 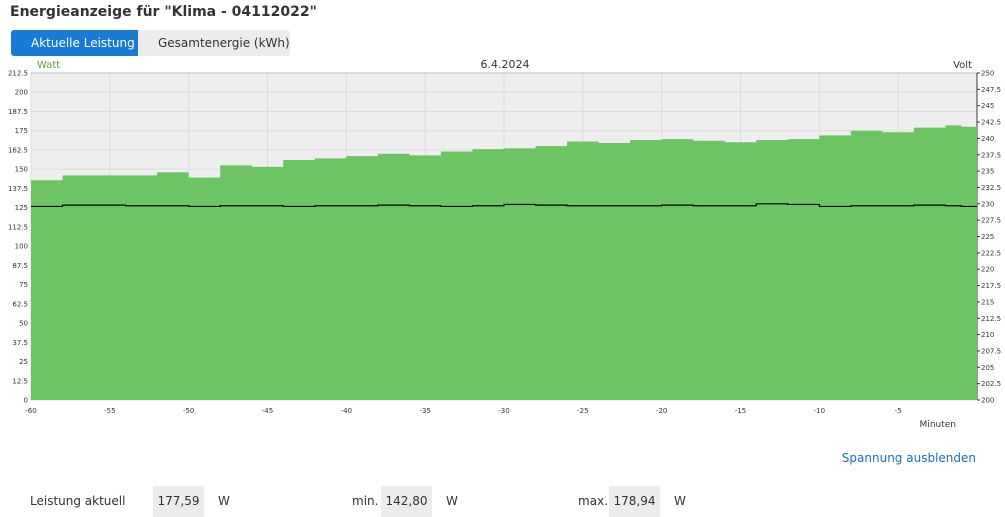 I want to click on min-unit: W, so click(x=452, y=501).